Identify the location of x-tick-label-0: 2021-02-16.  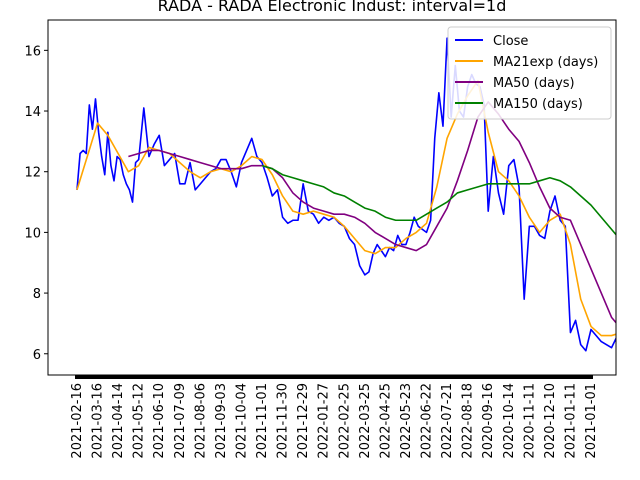
(77, 421).